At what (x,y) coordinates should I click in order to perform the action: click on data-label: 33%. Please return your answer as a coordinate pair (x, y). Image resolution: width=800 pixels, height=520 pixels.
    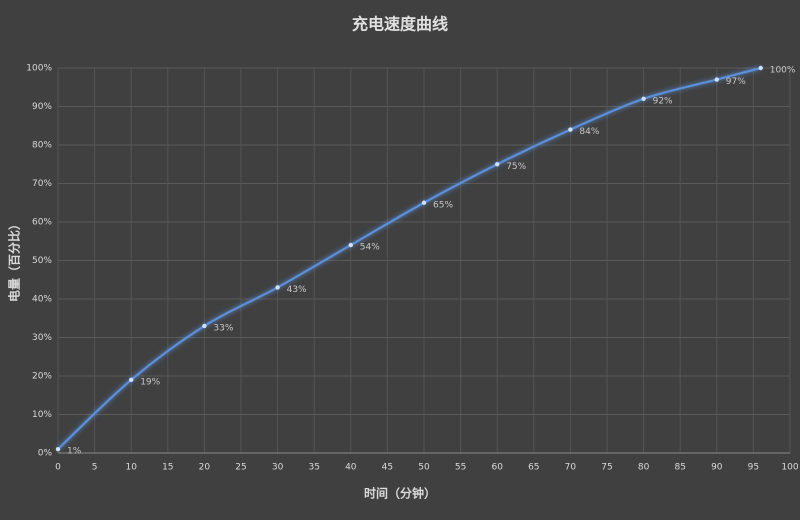
    Looking at the image, I should click on (223, 328).